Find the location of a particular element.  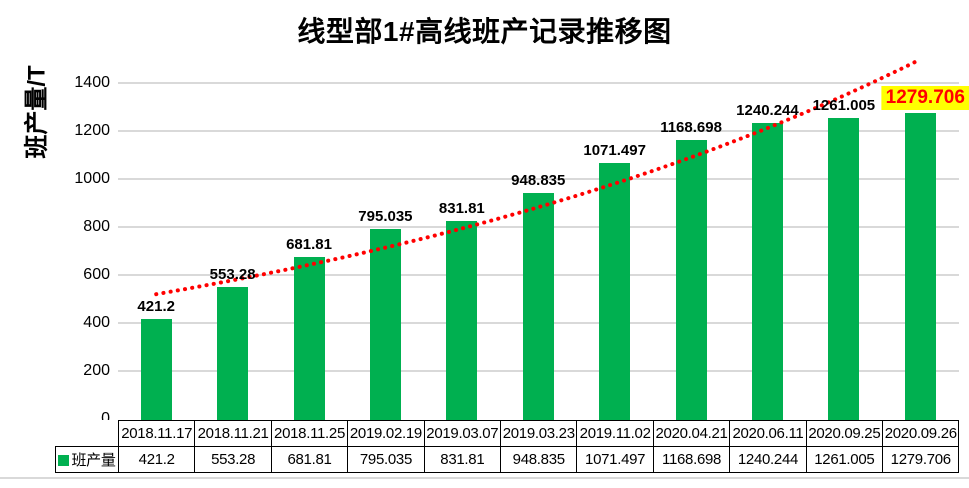

bar-value-label: 1279.706 is located at coordinates (925, 98).